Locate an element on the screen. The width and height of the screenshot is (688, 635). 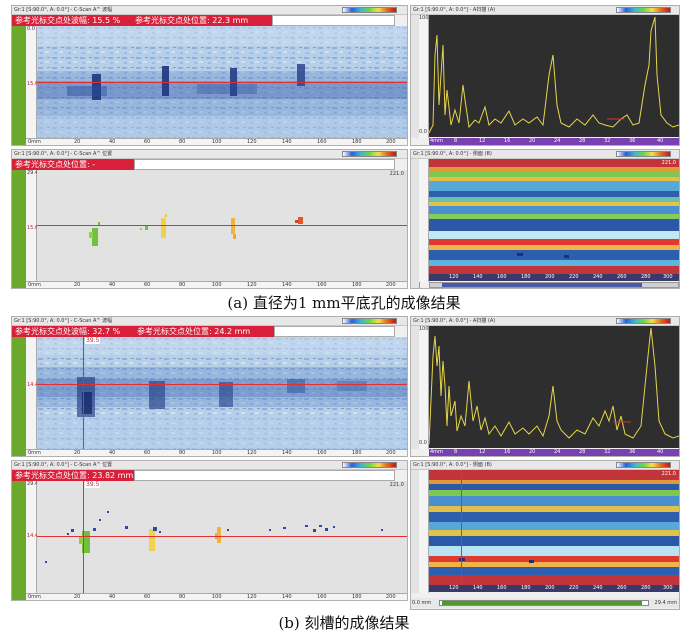
caption-a: (a) 直径为1 mm平底孔的成像结果 is located at coordinates (344, 303).